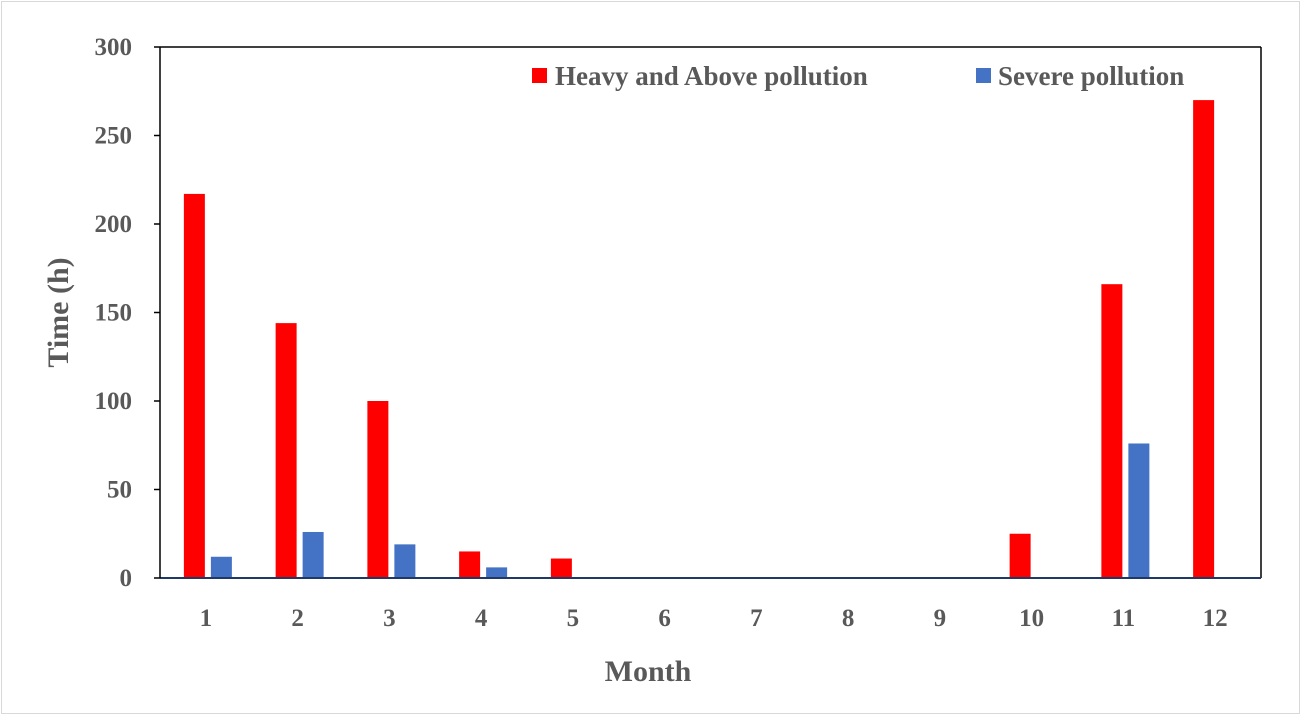  What do you see at coordinates (648, 671) in the screenshot?
I see `x-axis-title: Month` at bounding box center [648, 671].